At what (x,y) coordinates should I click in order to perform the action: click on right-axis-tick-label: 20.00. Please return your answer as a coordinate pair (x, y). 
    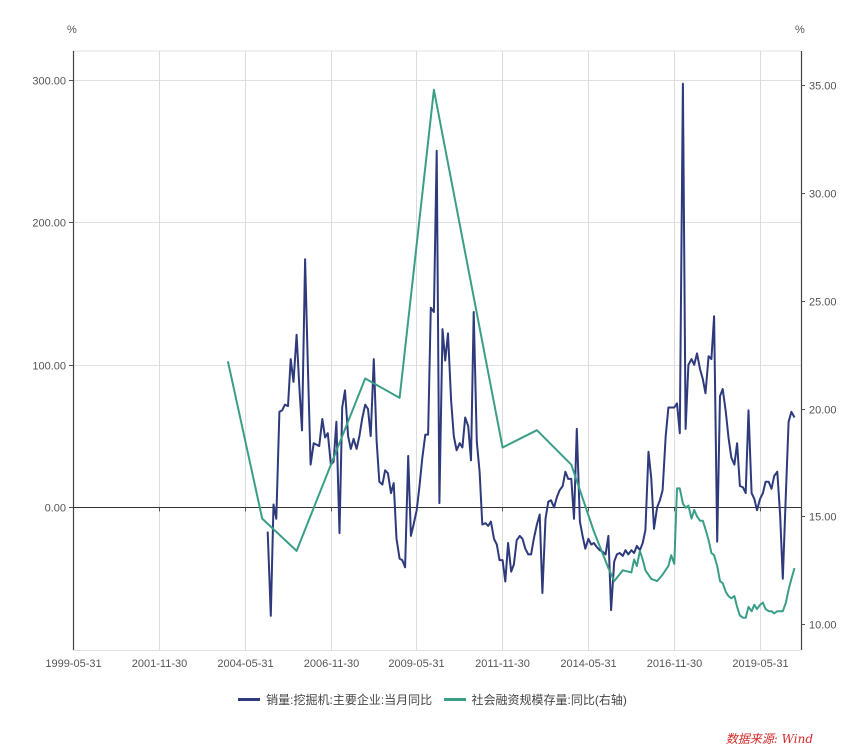
    Looking at the image, I should click on (823, 411).